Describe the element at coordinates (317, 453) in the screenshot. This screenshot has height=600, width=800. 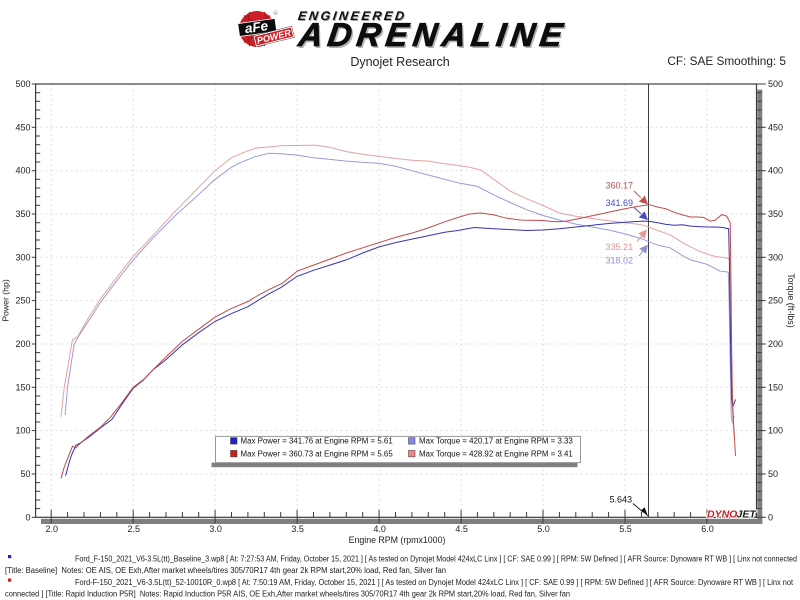
I see `svg-text:Max Power = 360.73 at Engine R: Max Power = 360.73 at Engine RPM = 5.65` at that location.